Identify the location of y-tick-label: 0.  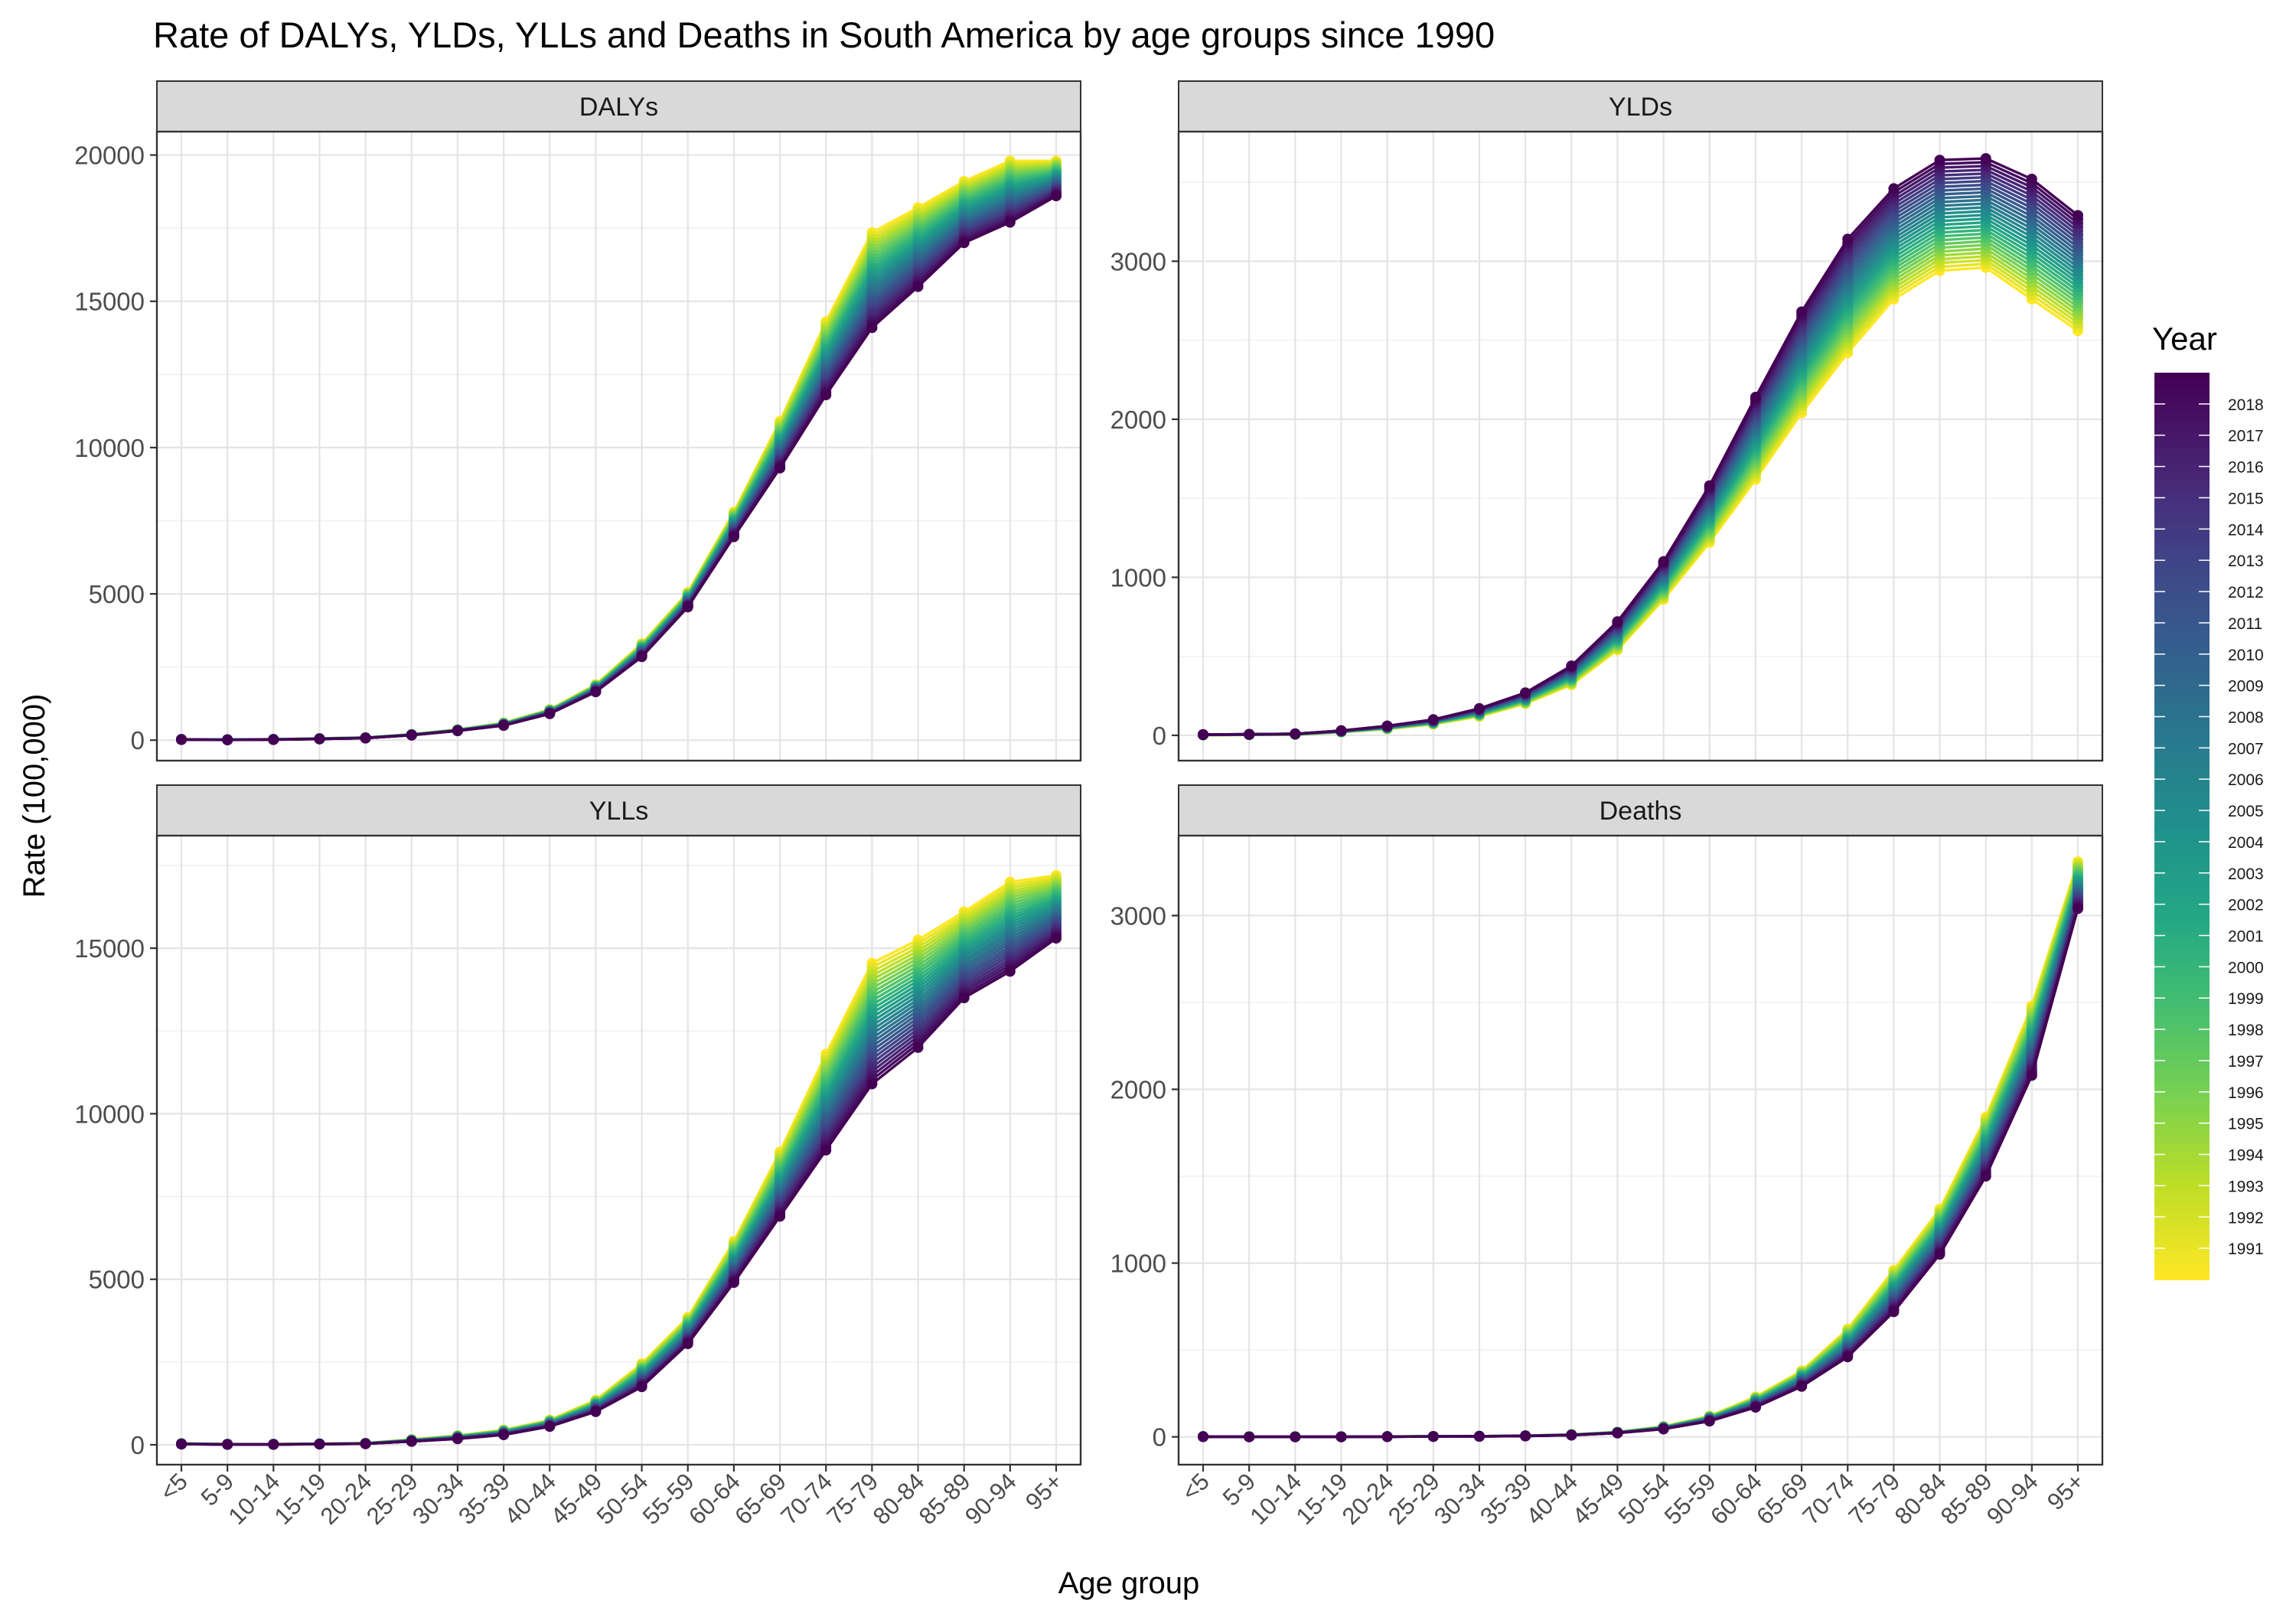
(1159, 736).